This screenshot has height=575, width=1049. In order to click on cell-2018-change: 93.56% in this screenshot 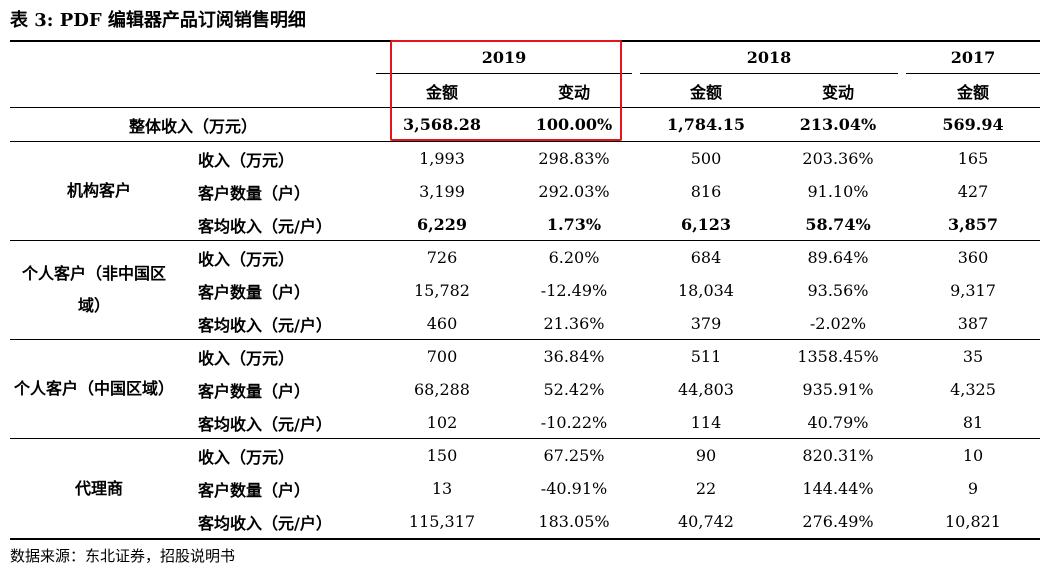, I will do `click(838, 290)`.